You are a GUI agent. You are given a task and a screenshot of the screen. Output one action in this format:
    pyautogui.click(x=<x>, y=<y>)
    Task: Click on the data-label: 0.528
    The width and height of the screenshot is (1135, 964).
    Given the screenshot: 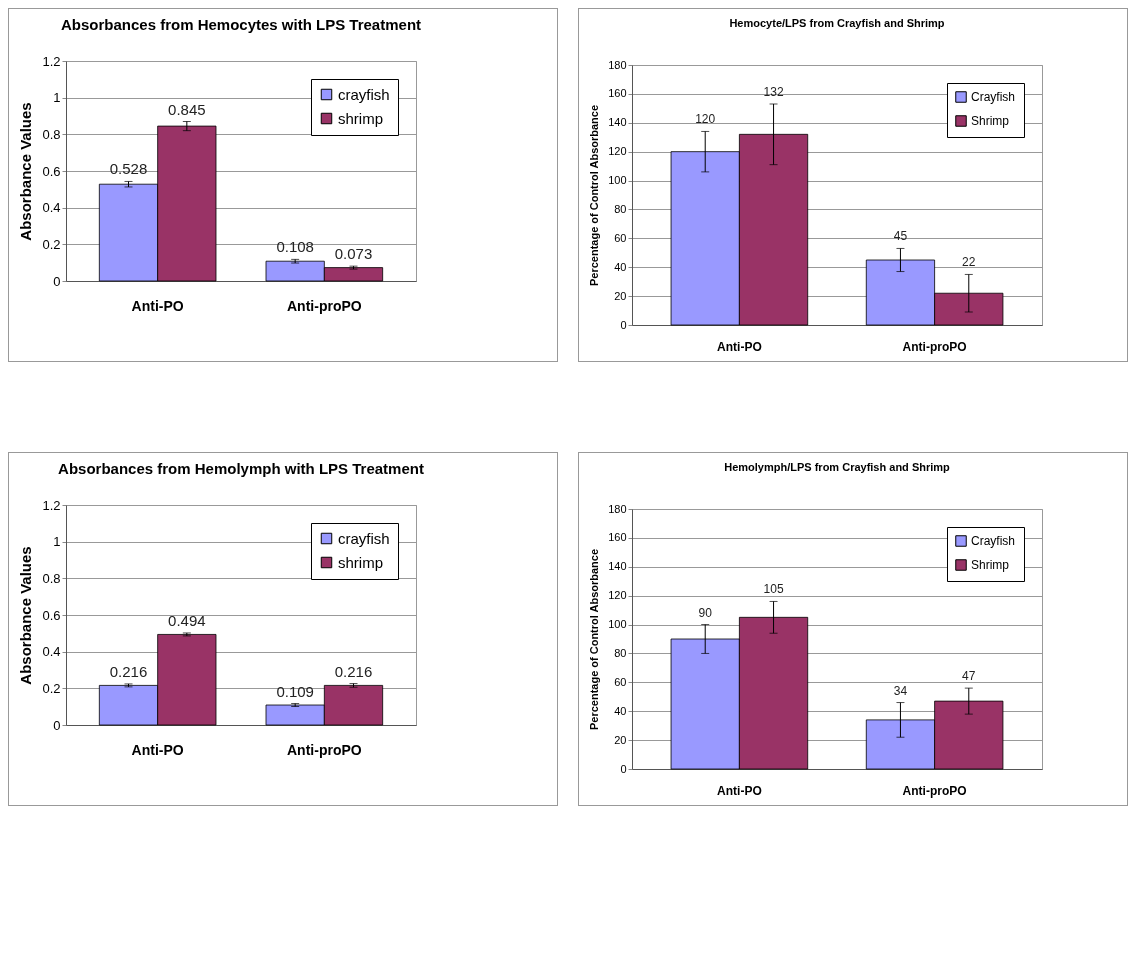 What is the action you would take?
    pyautogui.click(x=128, y=169)
    